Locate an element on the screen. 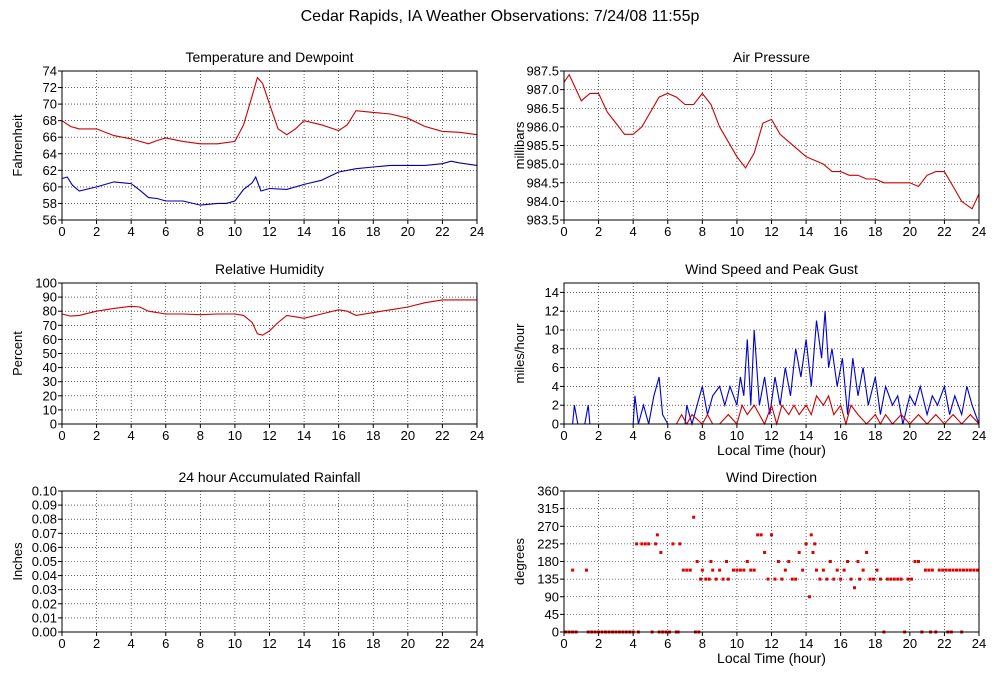 This screenshot has height=680, width=1000. rain-x-tick-label: 16 is located at coordinates (338, 643).